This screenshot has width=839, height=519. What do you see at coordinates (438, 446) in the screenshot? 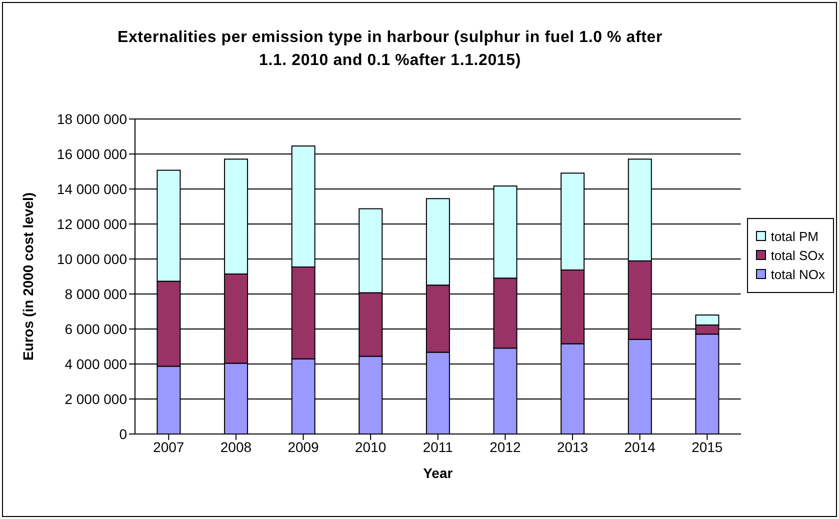
I see `x-tick-label: 2011` at bounding box center [438, 446].